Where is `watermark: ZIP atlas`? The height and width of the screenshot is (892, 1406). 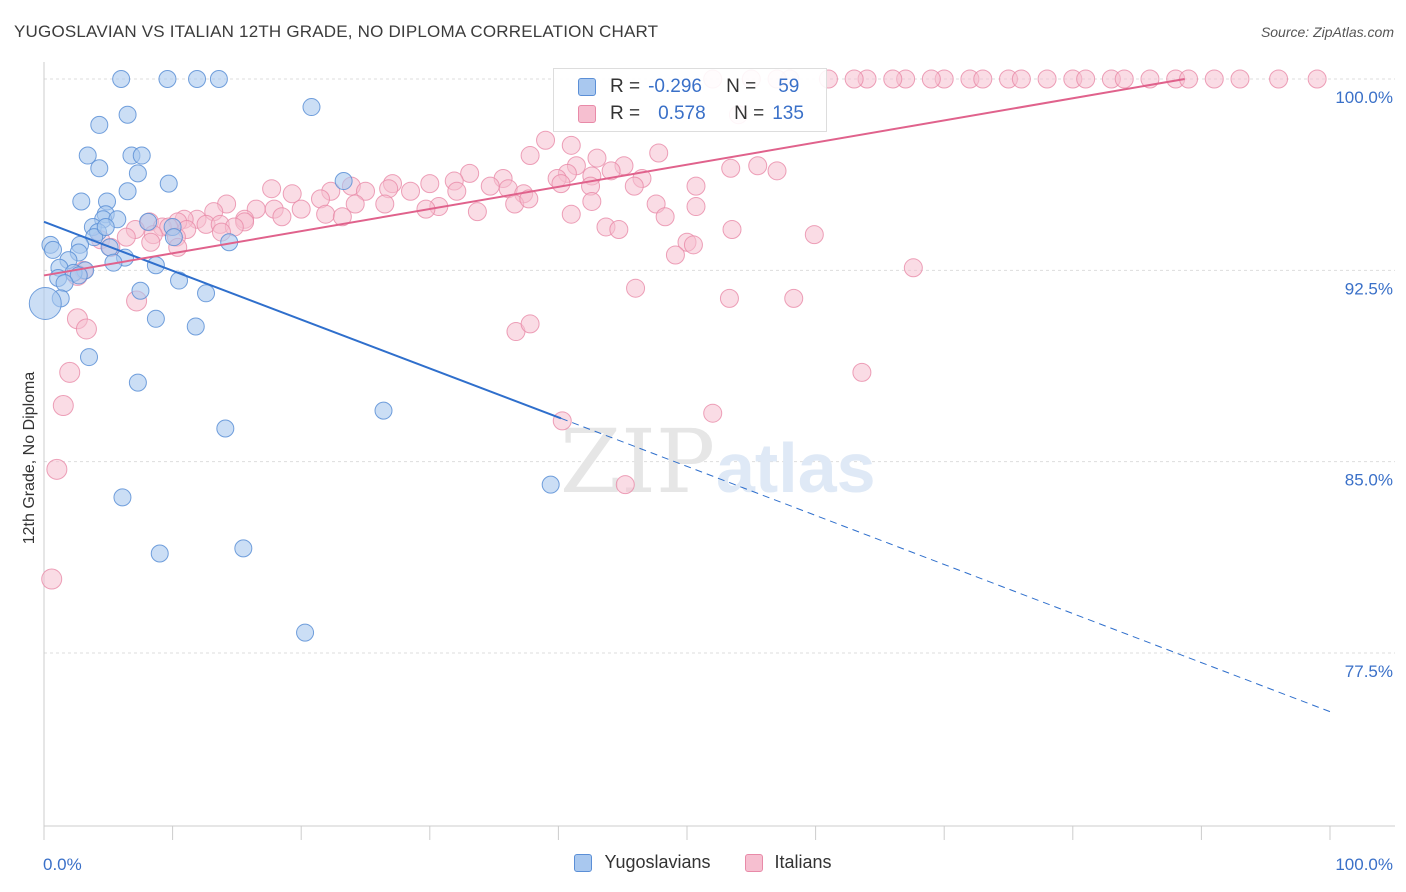
watermark: ZIP atlas is located at coordinates (718, 461).